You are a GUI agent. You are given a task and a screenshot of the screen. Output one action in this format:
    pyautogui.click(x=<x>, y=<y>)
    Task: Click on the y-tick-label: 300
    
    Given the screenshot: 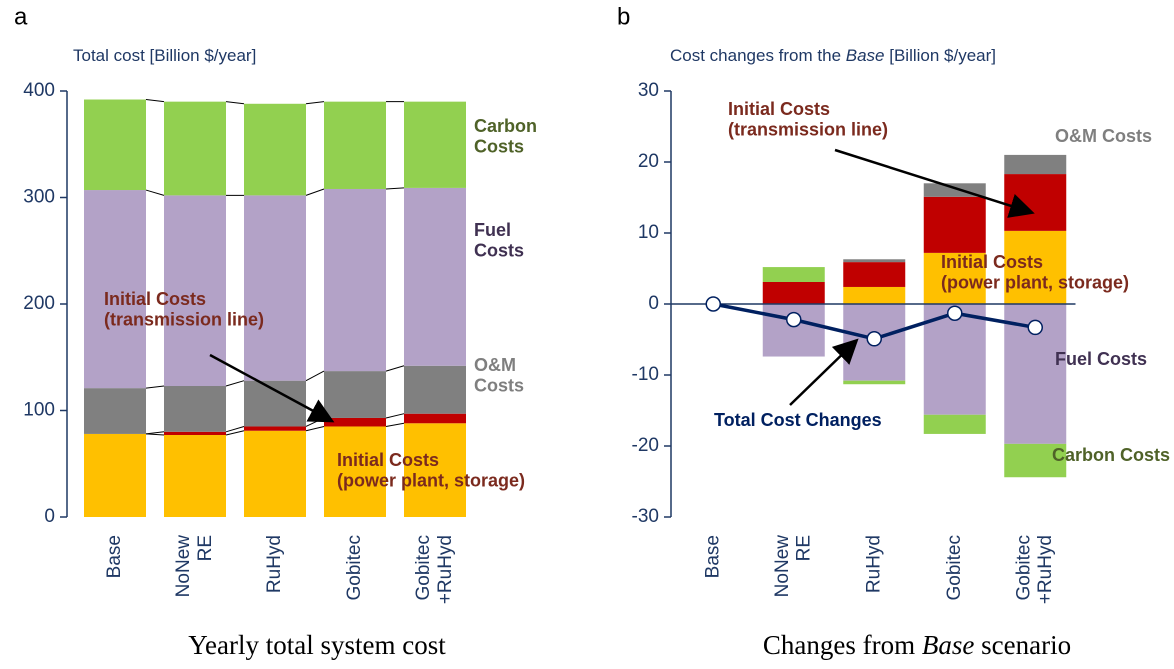 What is the action you would take?
    pyautogui.click(x=39, y=197)
    